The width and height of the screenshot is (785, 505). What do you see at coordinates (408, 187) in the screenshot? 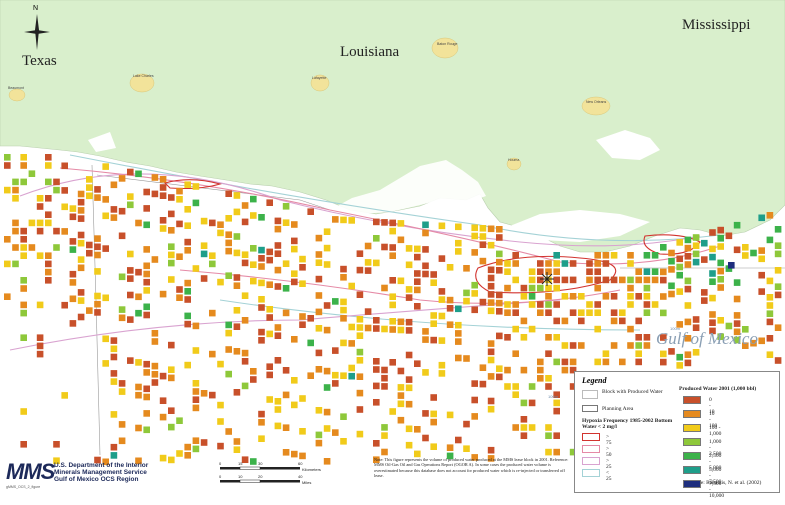
I see `coastline-marsh` at bounding box center [408, 187].